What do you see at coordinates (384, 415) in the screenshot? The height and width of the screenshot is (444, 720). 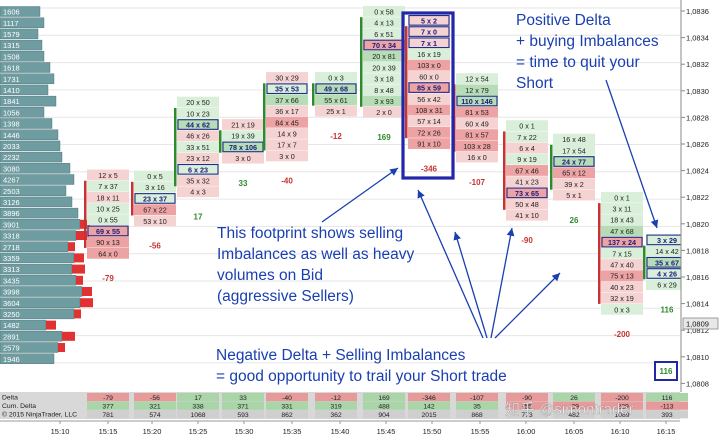 I see `summary-cell-value: 904` at bounding box center [384, 415].